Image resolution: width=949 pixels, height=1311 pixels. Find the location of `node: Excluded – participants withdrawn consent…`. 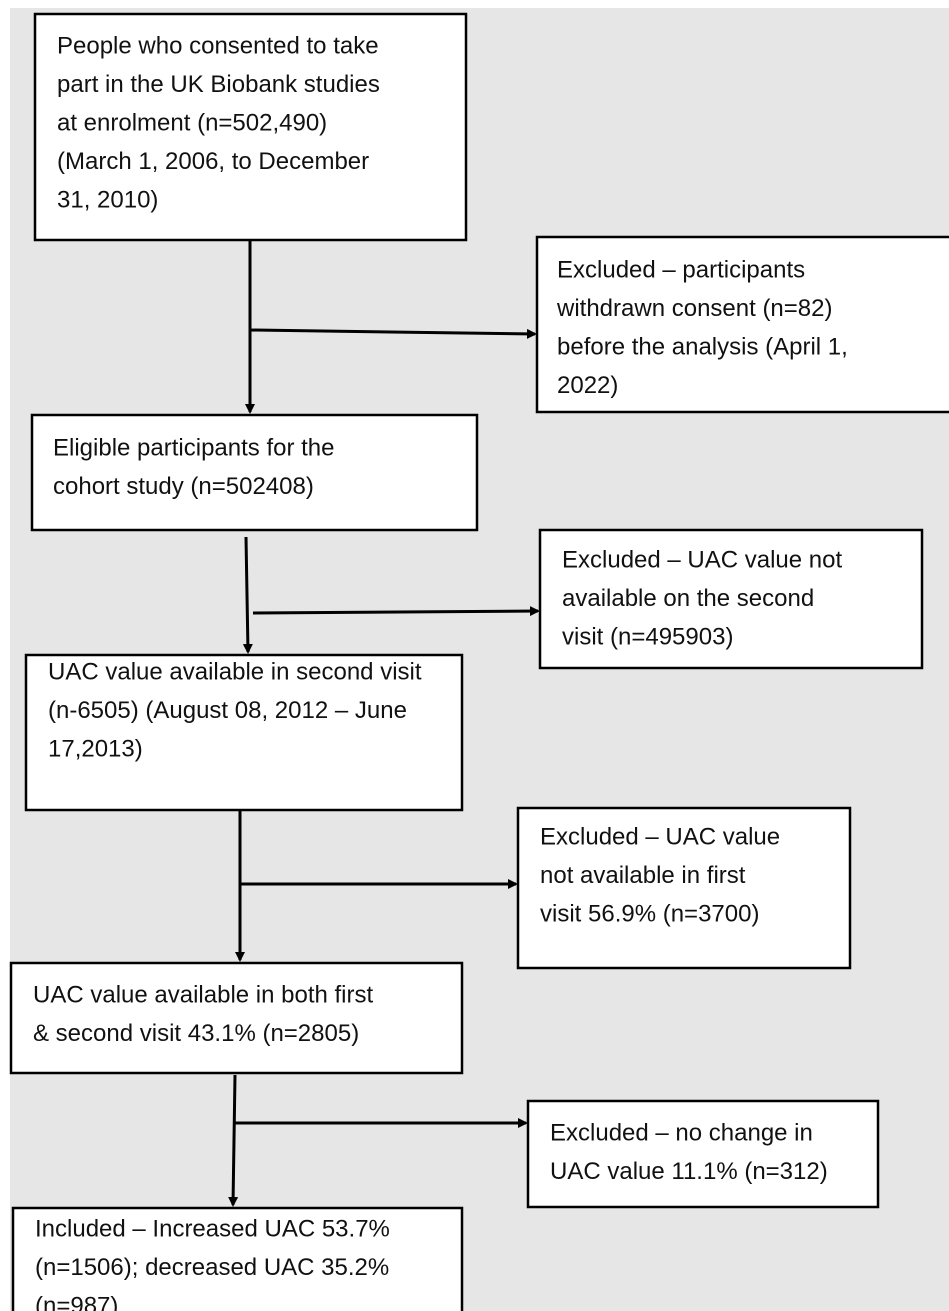

node: Excluded – participants withdrawn consent… is located at coordinates (742, 324).